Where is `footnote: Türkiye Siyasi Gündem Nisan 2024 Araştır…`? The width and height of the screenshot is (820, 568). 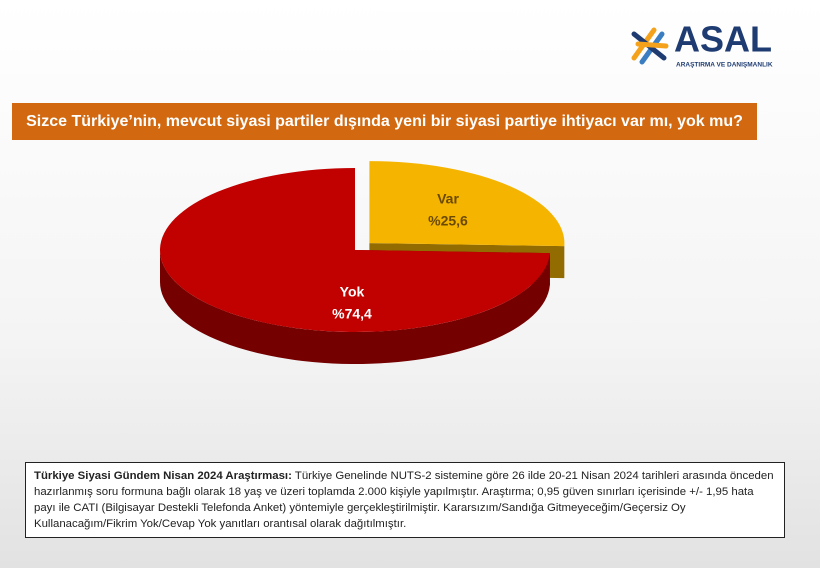
footnote: Türkiye Siyasi Gündem Nisan 2024 Araştır… is located at coordinates (405, 500).